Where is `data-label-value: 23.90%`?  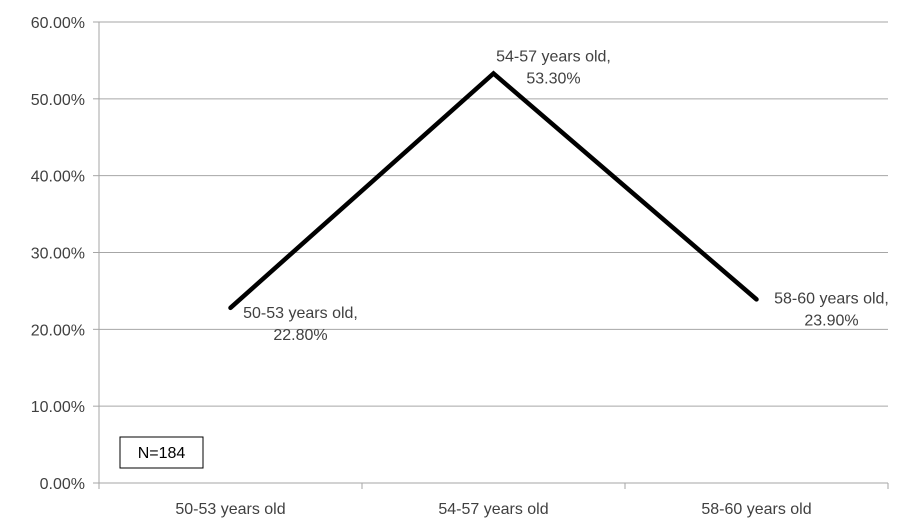
data-label-value: 23.90% is located at coordinates (831, 320).